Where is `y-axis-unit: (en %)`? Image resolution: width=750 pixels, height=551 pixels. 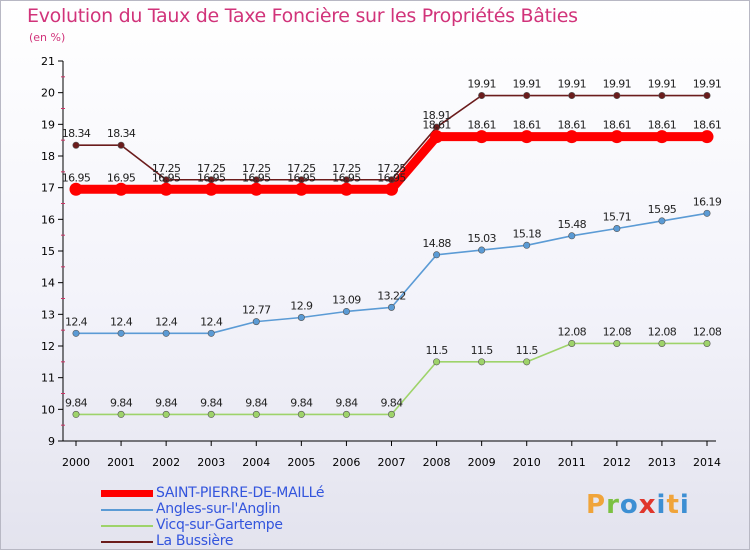
y-axis-unit: (en %) is located at coordinates (47, 37).